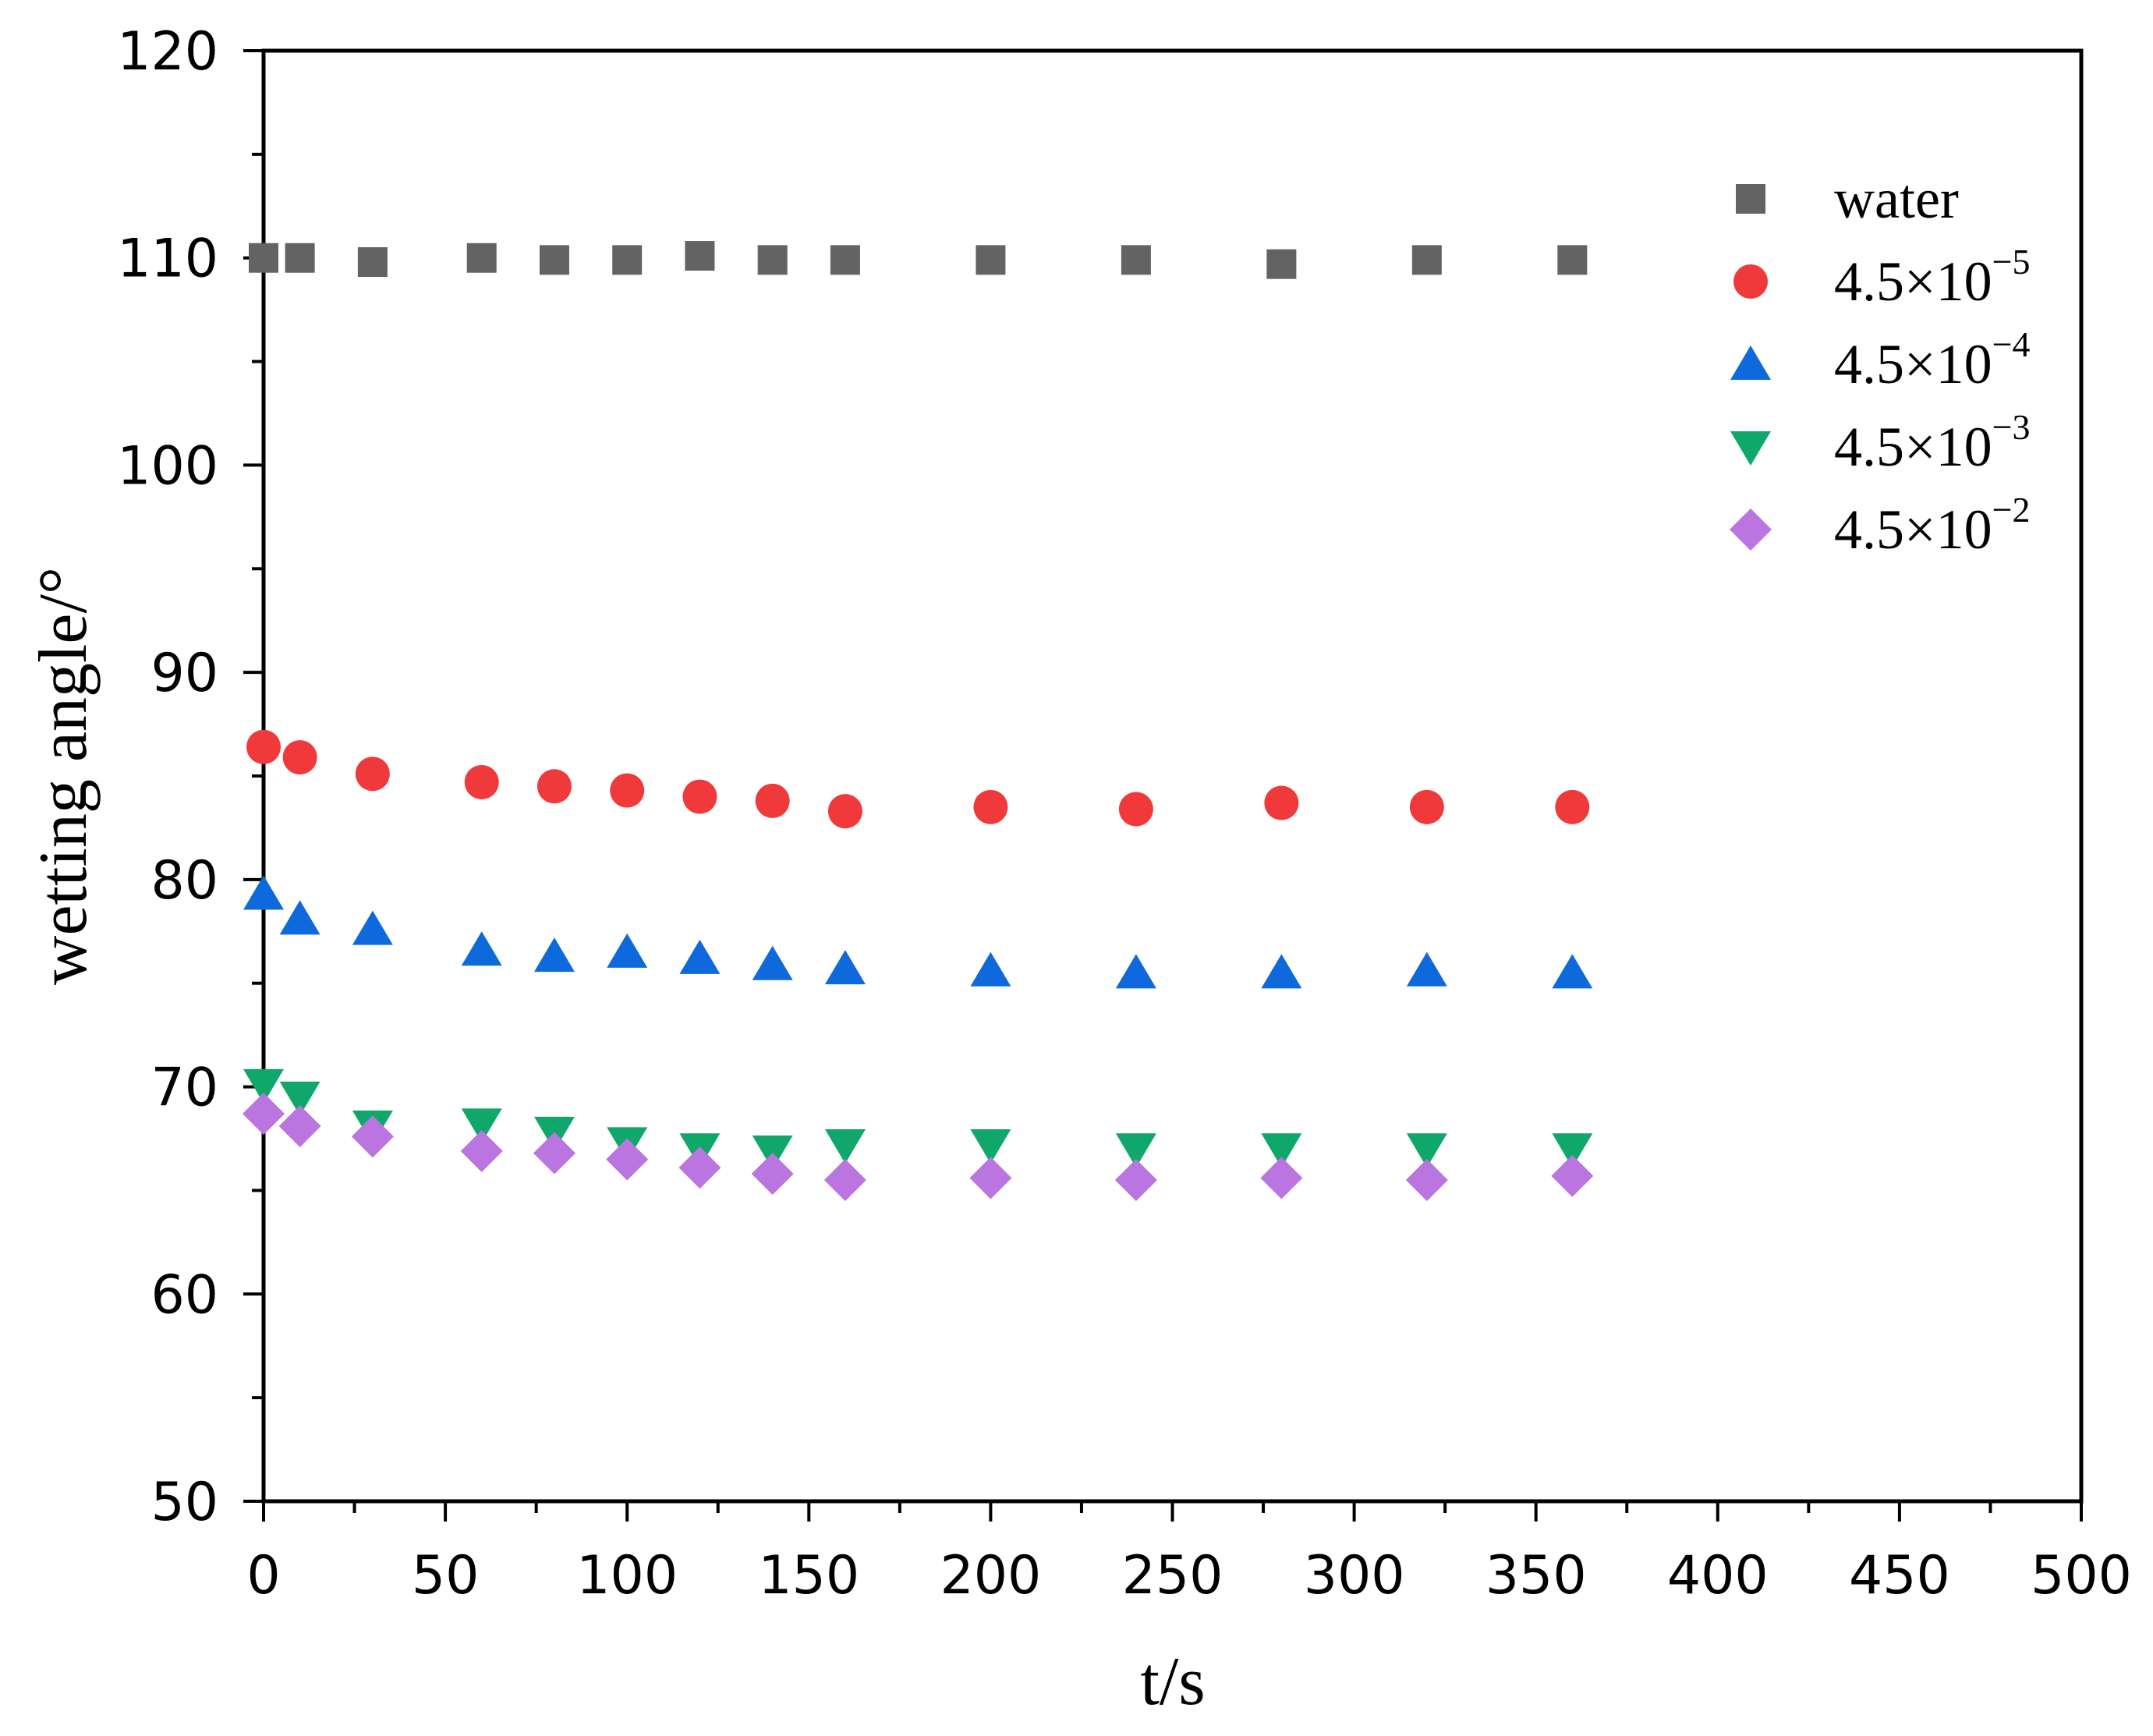  Describe the element at coordinates (2081, 1576) in the screenshot. I see `x-tick-label: 500` at that location.